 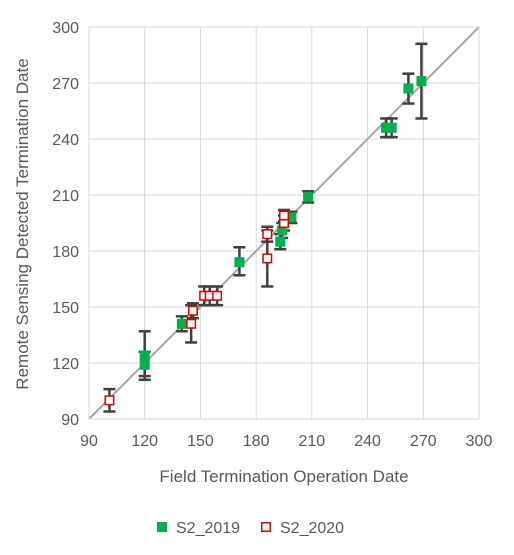 What do you see at coordinates (162, 527) in the screenshot?
I see `legend-marker-s2-2019` at bounding box center [162, 527].